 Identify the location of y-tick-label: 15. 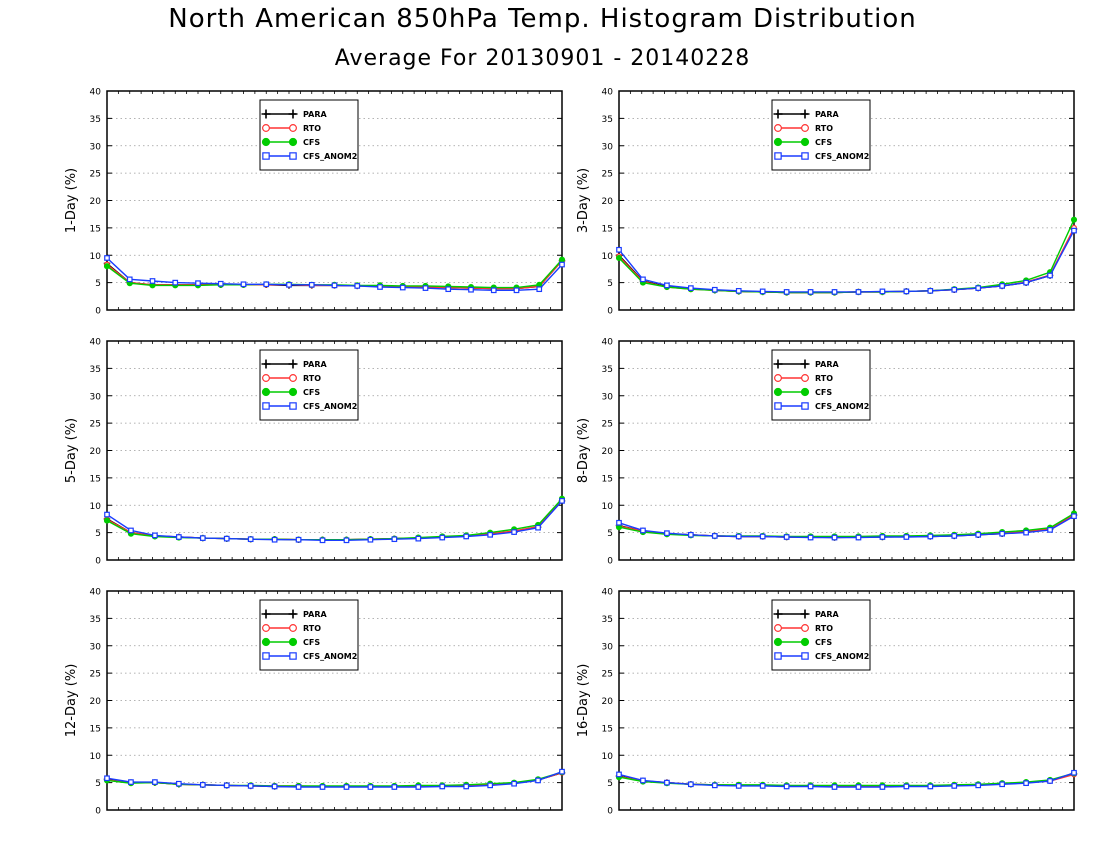
(607, 729).